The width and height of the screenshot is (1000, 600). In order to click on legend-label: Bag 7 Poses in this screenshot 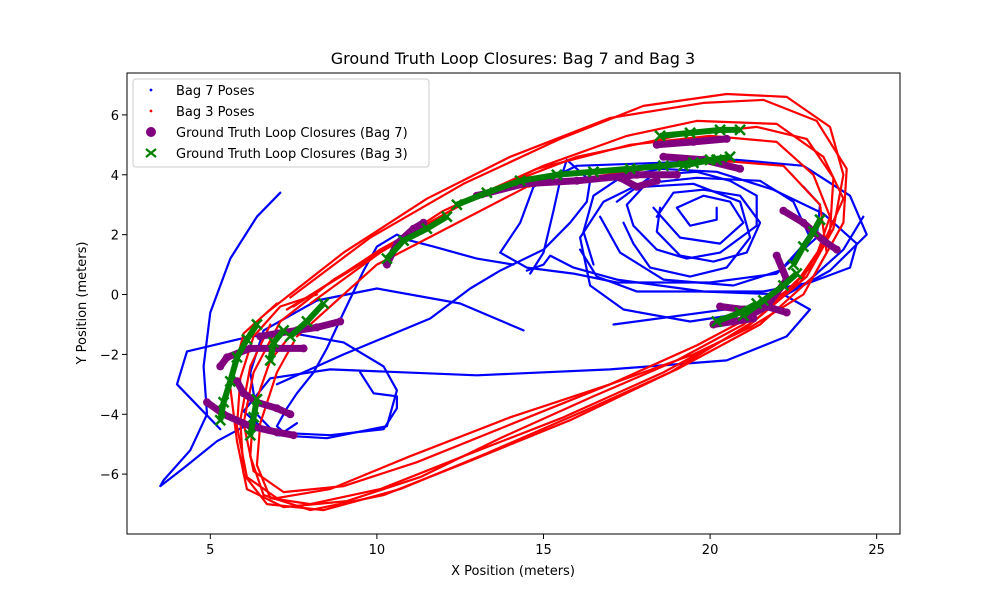, I will do `click(215, 91)`.